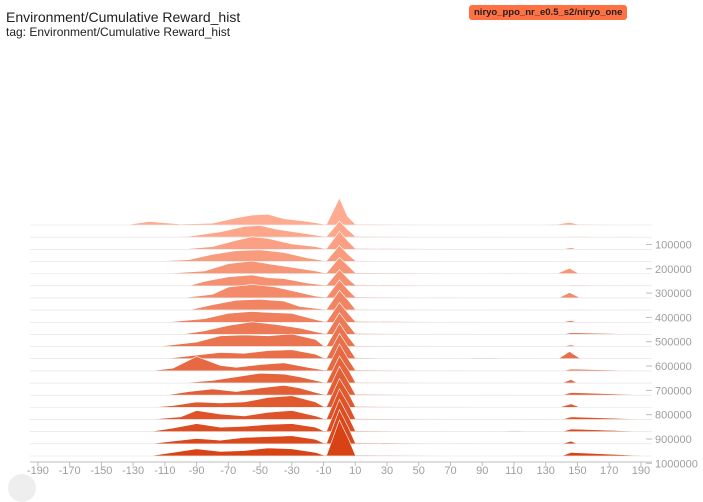 The height and width of the screenshot is (502, 703). What do you see at coordinates (101, 471) in the screenshot?
I see `x-tick-label: -150` at bounding box center [101, 471].